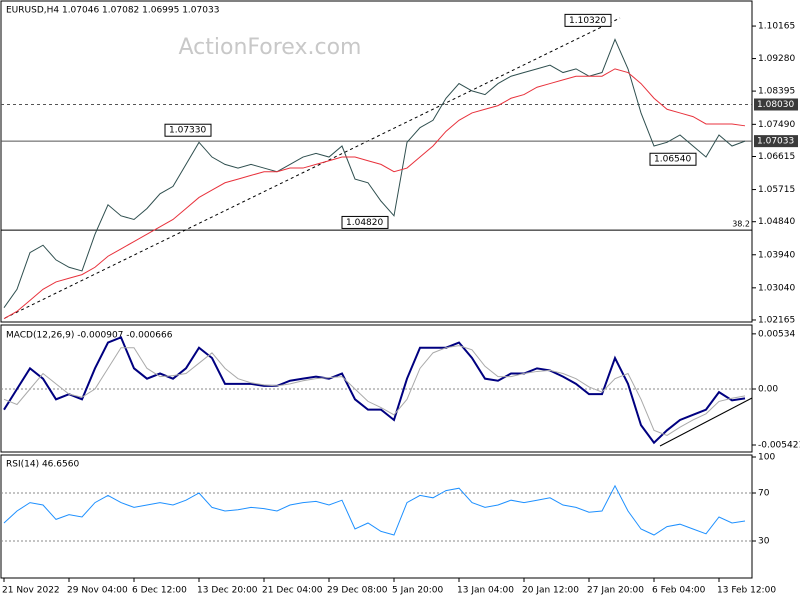 The image size is (800, 600). What do you see at coordinates (776, 190) in the screenshot?
I see `y-tick-label: 1.05715` at bounding box center [776, 190].